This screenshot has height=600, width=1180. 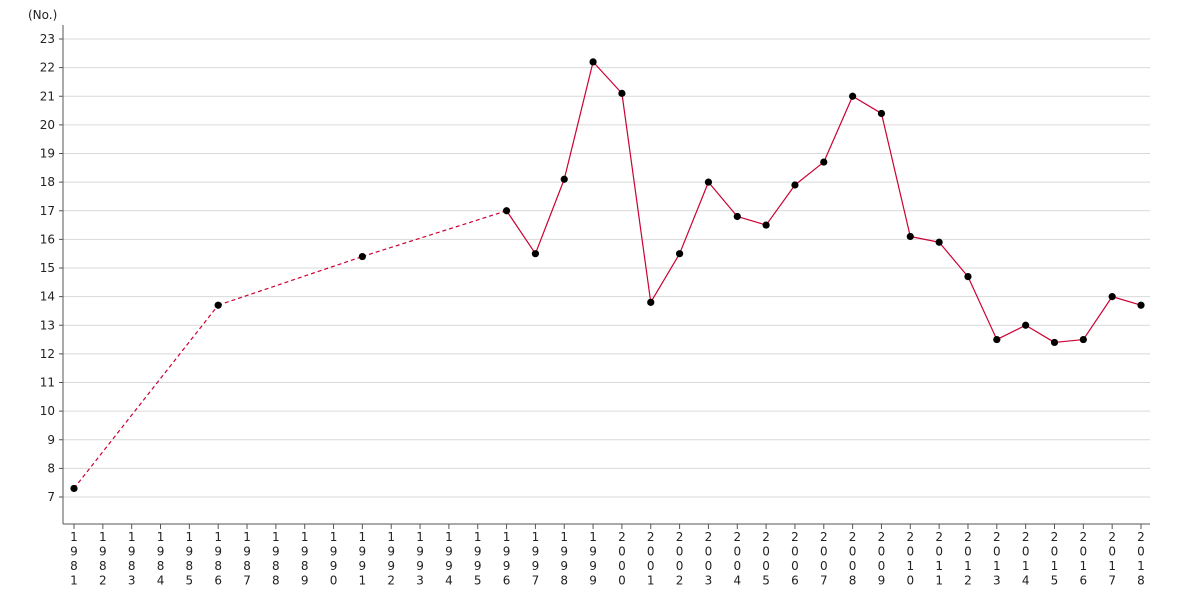 I want to click on y-tick-label: 7, so click(x=51, y=497).